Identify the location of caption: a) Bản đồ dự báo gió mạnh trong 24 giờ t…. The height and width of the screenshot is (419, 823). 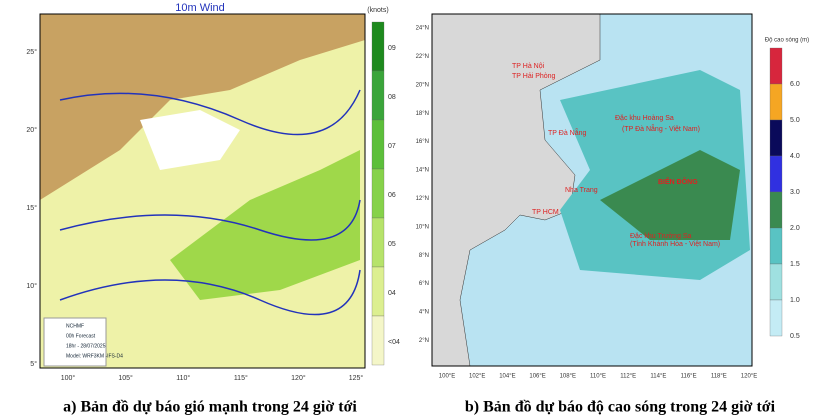
(210, 407).